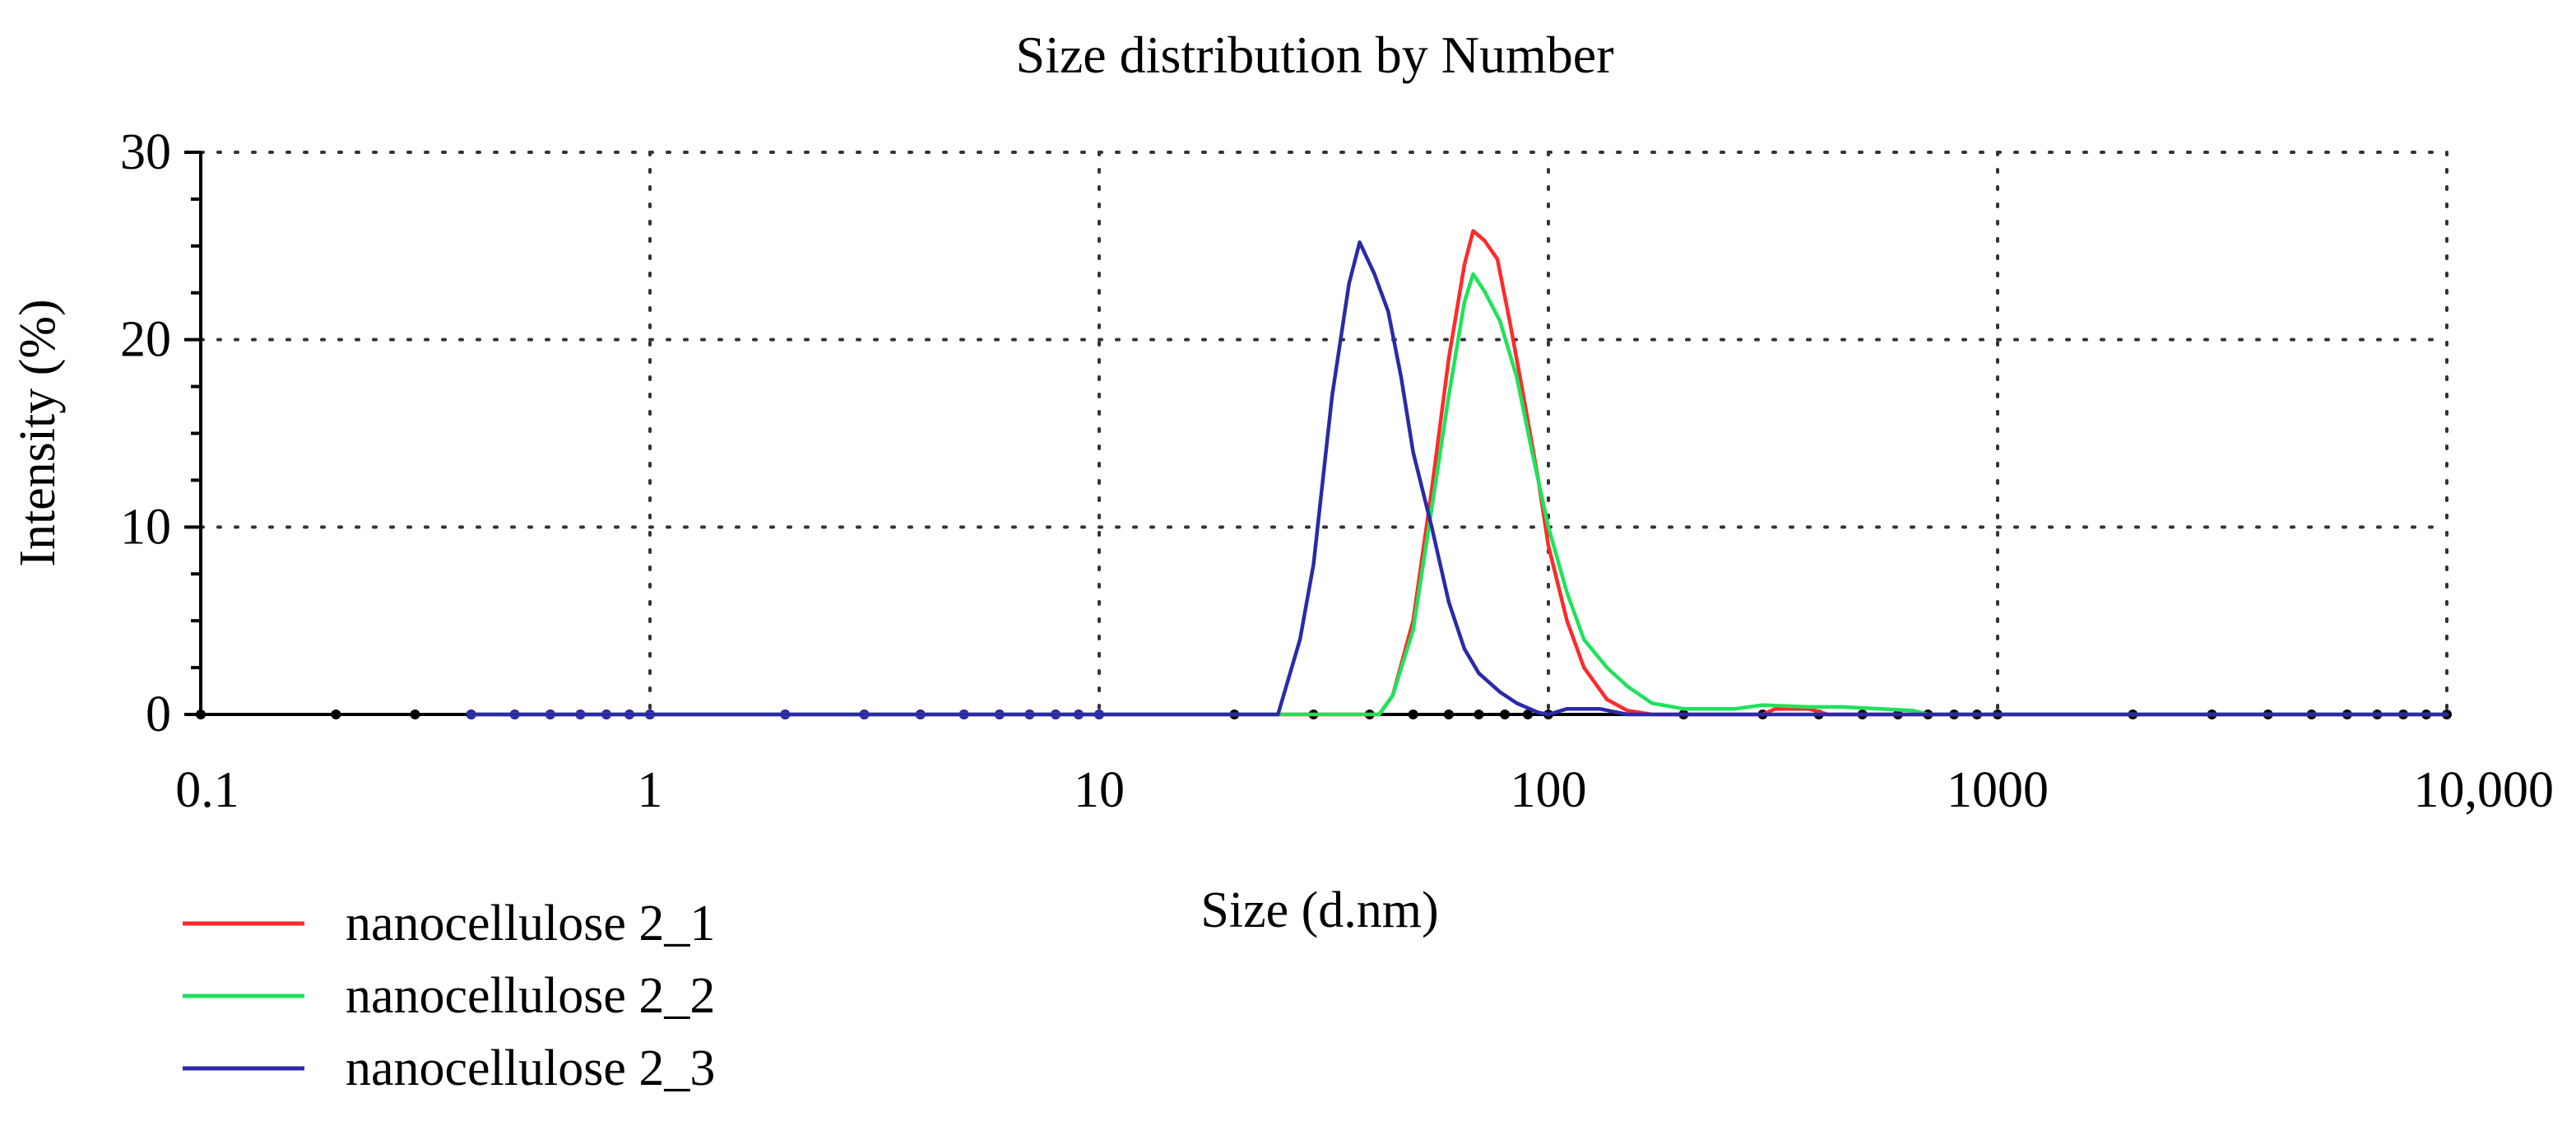  Describe the element at coordinates (1998, 790) in the screenshot. I see `x-tick-label: 1000` at that location.